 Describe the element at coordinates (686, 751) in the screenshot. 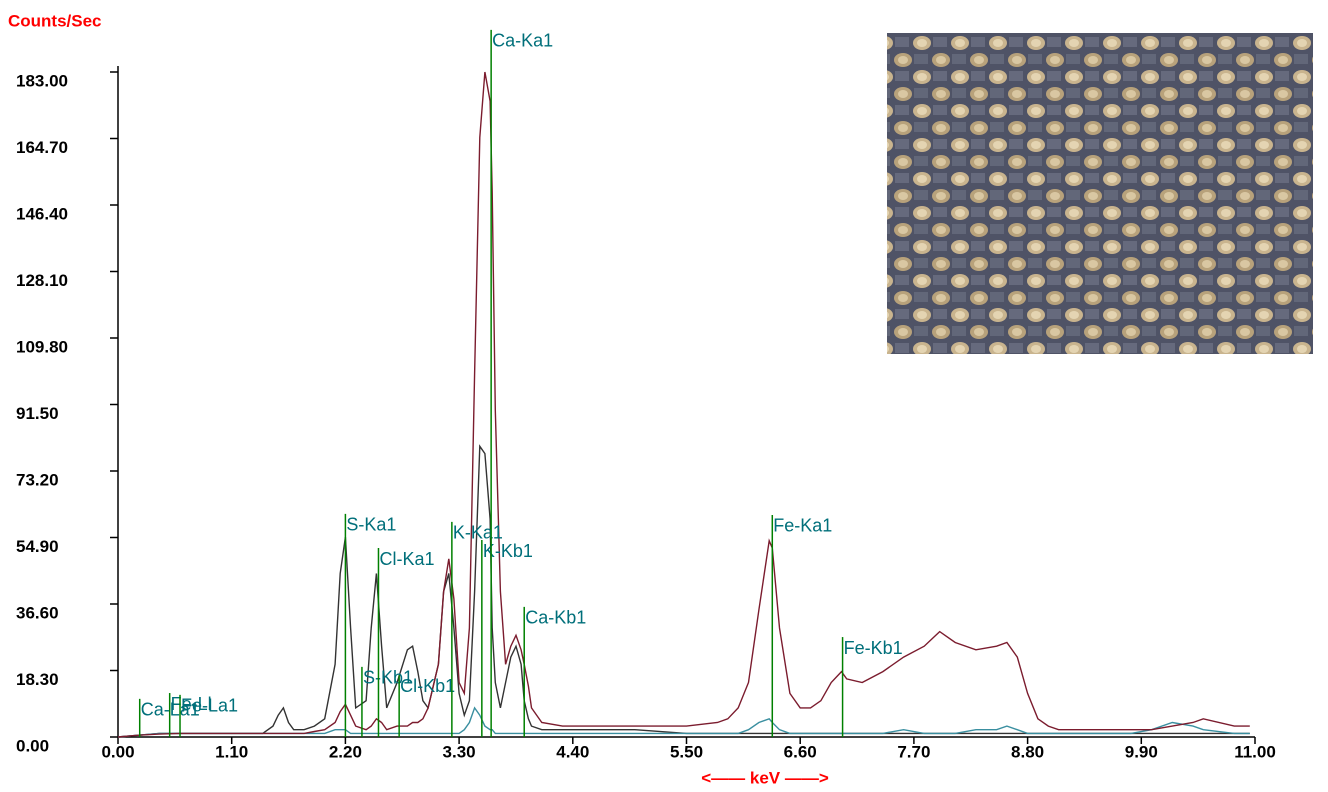

I see `x-tick-label: 5.50` at that location.